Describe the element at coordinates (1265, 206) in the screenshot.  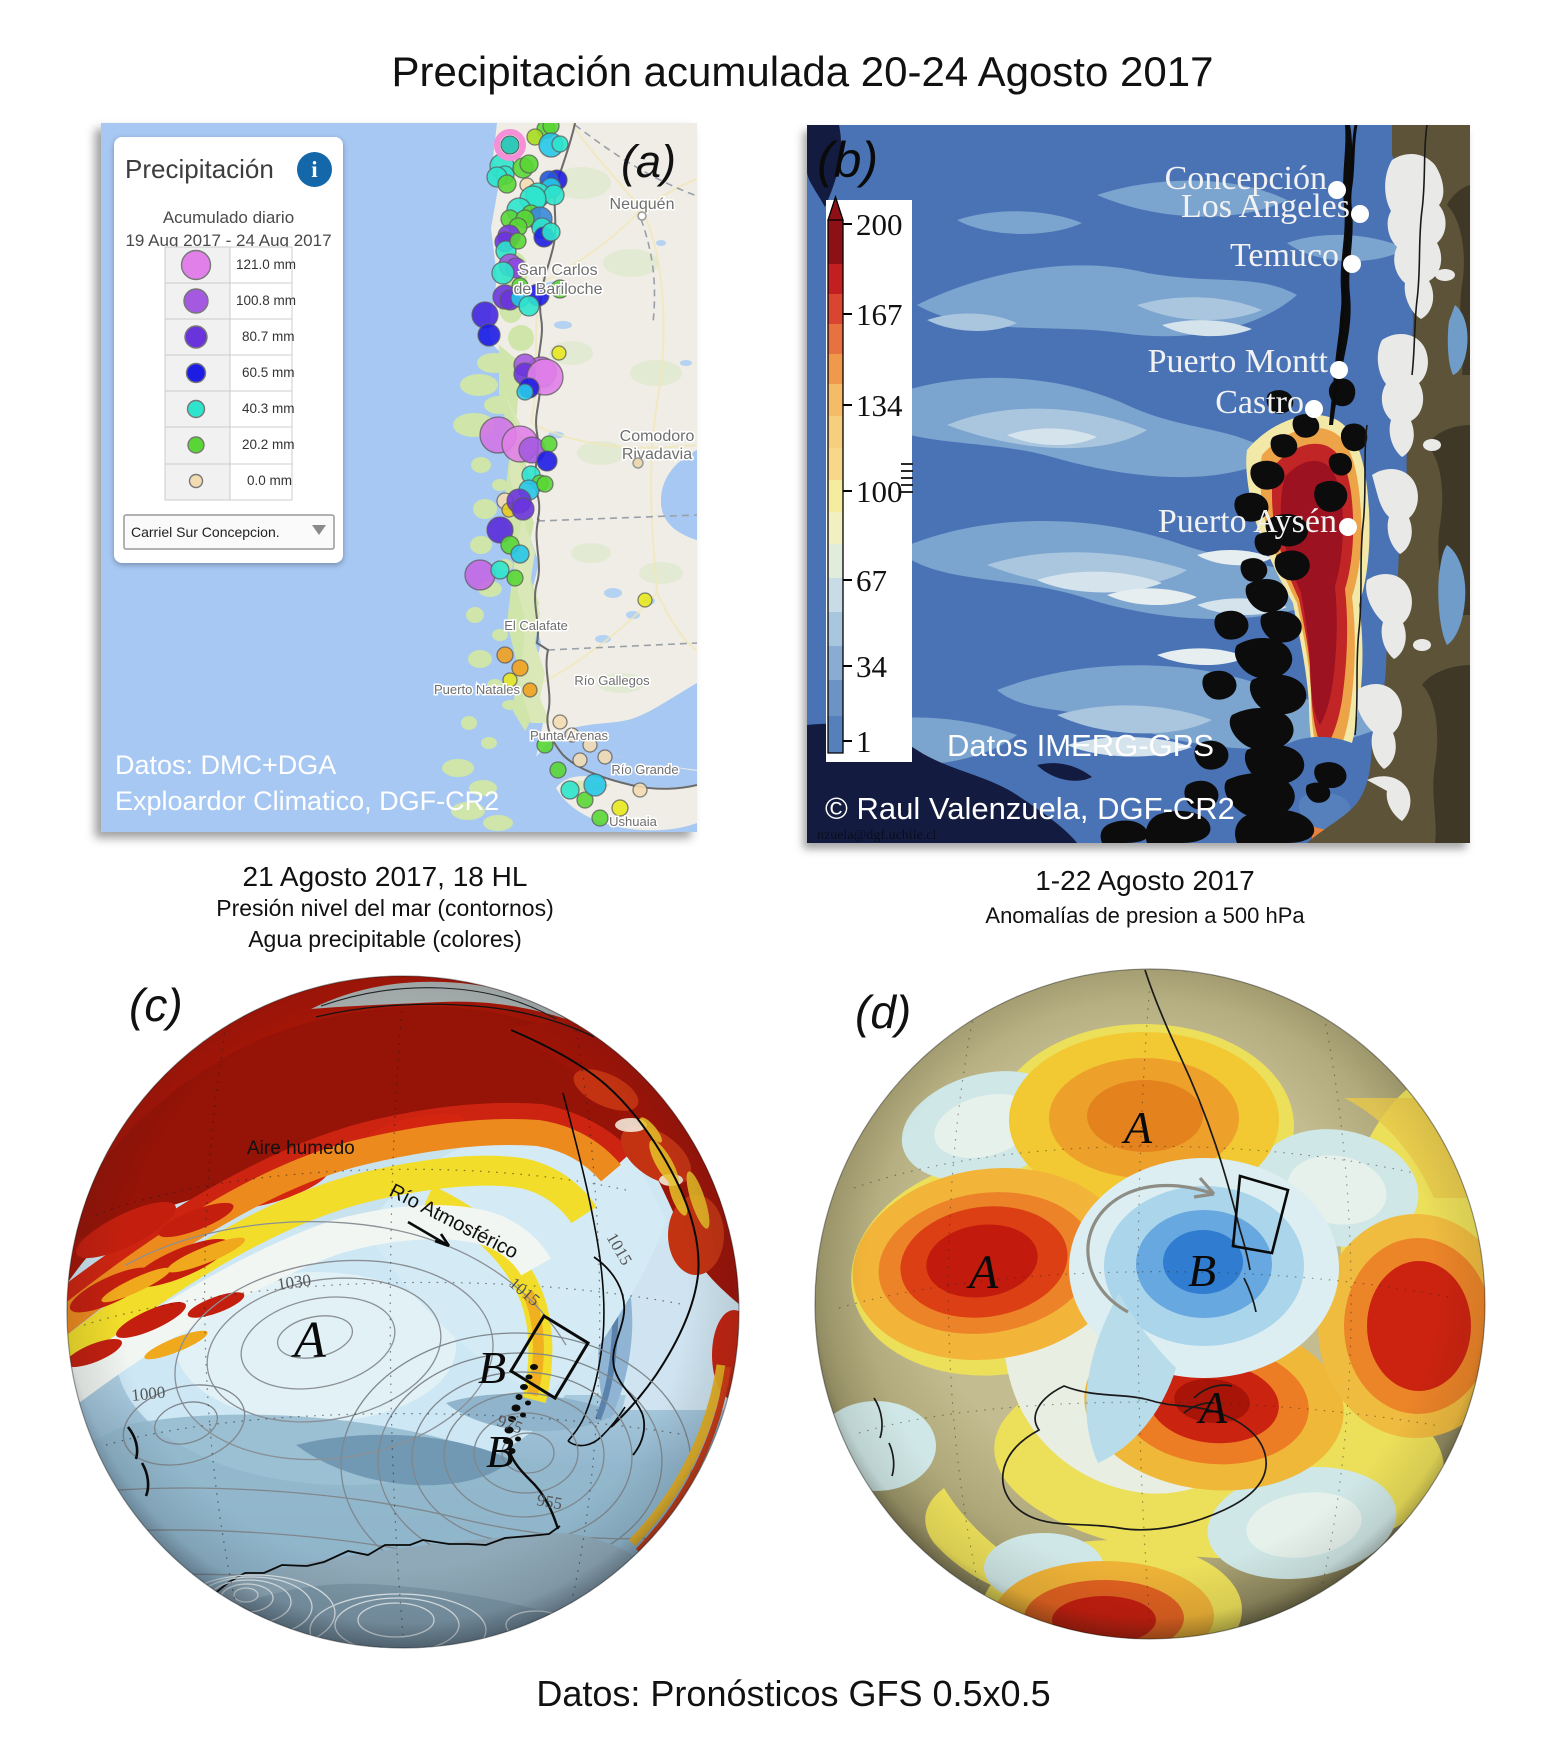
I see `svg-text: Los Angeles` at that location.